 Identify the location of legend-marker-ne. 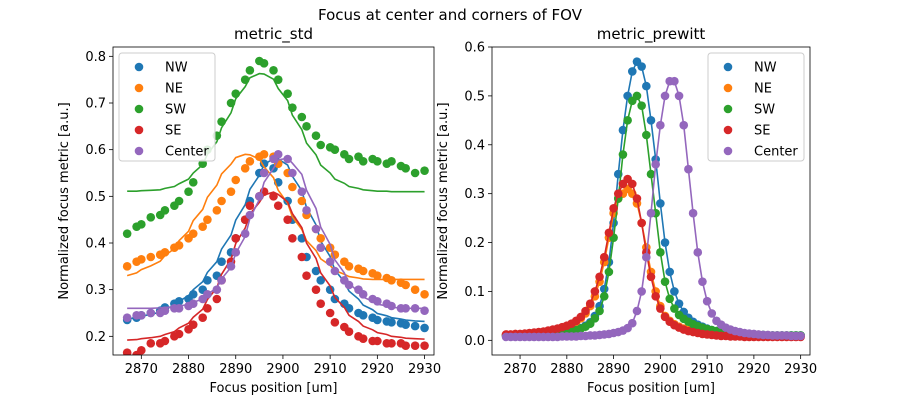
(728, 88).